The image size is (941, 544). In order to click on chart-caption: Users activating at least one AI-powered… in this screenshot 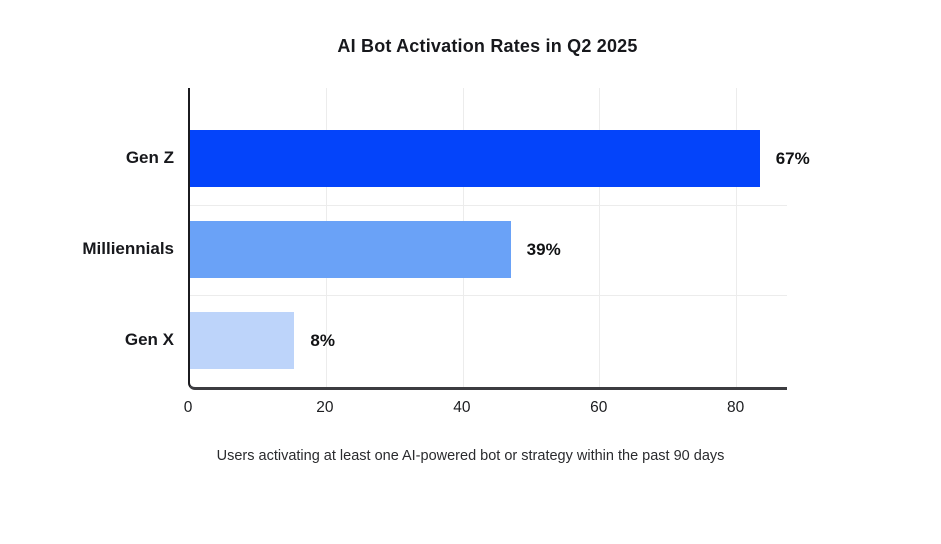, I will do `click(470, 456)`.